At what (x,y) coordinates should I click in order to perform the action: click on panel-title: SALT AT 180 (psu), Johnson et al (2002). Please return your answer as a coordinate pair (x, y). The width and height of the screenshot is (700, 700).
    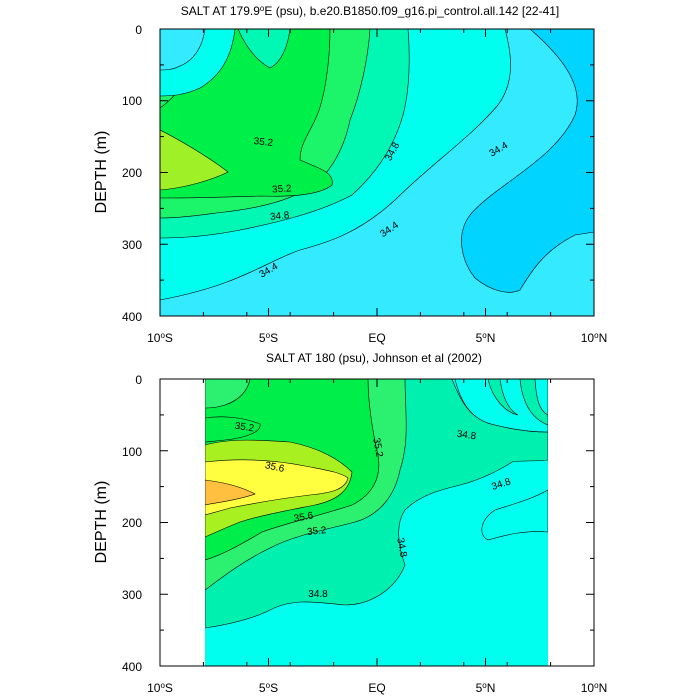
    Looking at the image, I should click on (374, 358).